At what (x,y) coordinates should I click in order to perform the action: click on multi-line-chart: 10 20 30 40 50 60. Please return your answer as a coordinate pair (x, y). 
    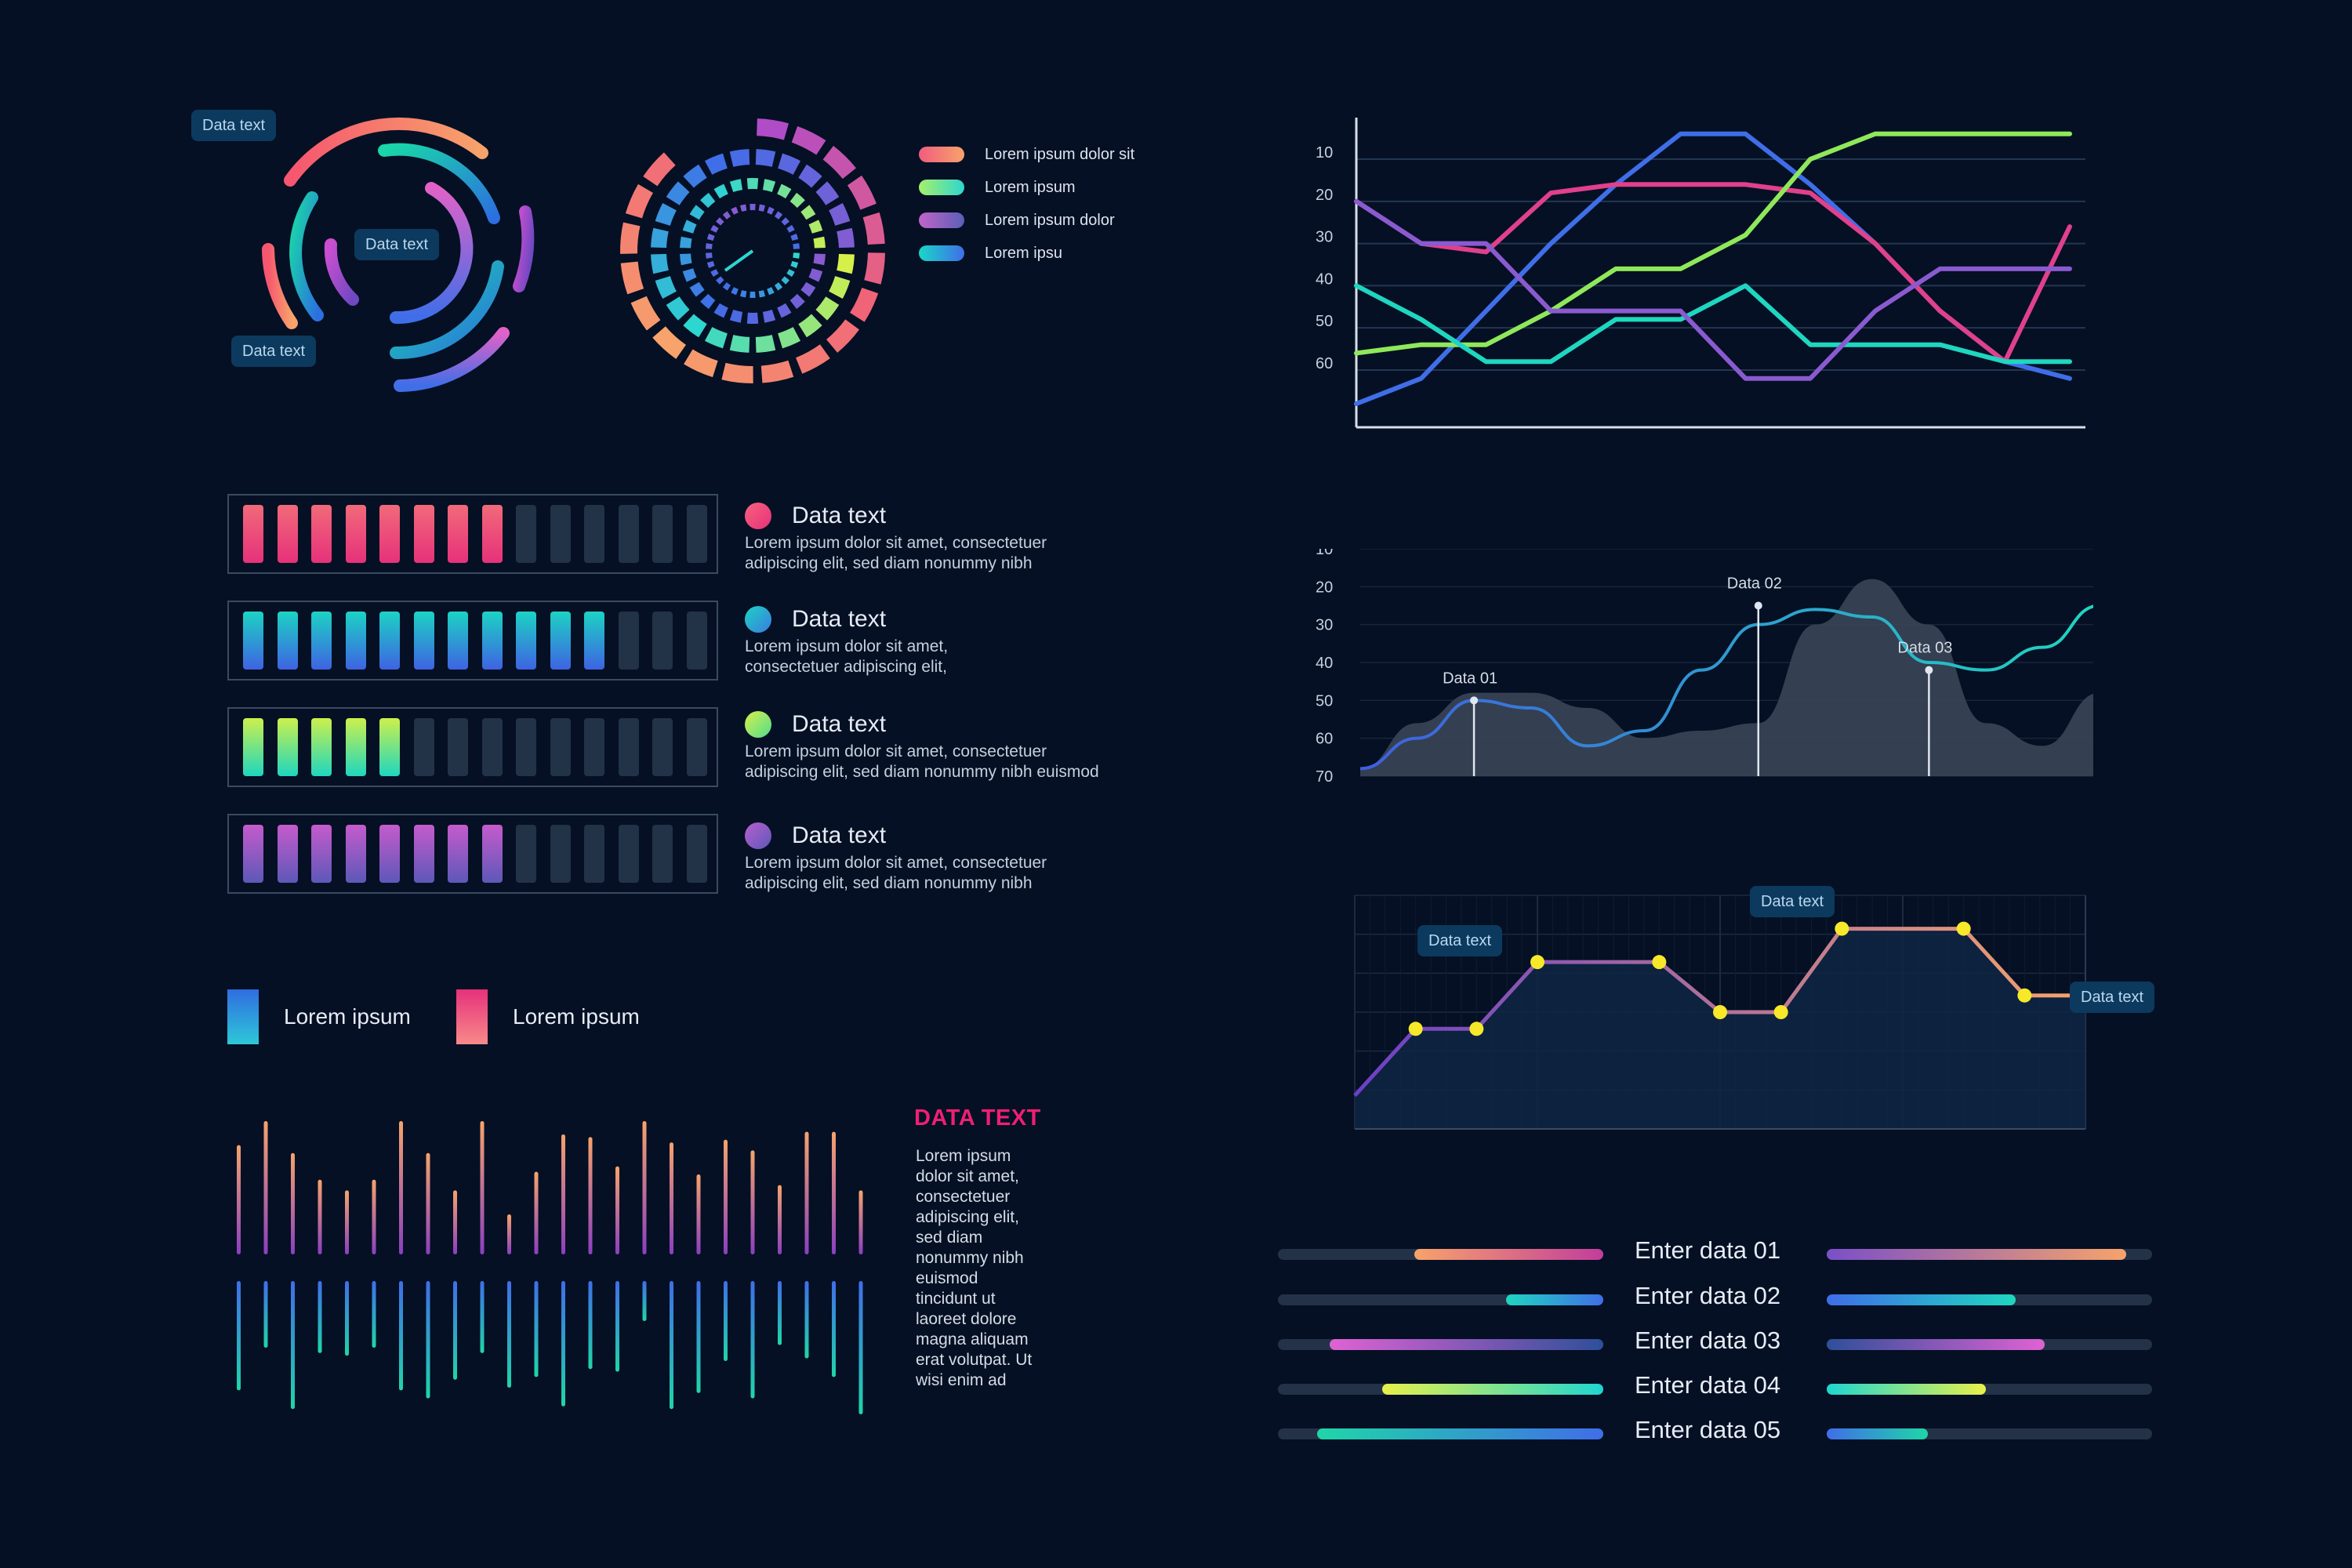
    Looking at the image, I should click on (1700, 273).